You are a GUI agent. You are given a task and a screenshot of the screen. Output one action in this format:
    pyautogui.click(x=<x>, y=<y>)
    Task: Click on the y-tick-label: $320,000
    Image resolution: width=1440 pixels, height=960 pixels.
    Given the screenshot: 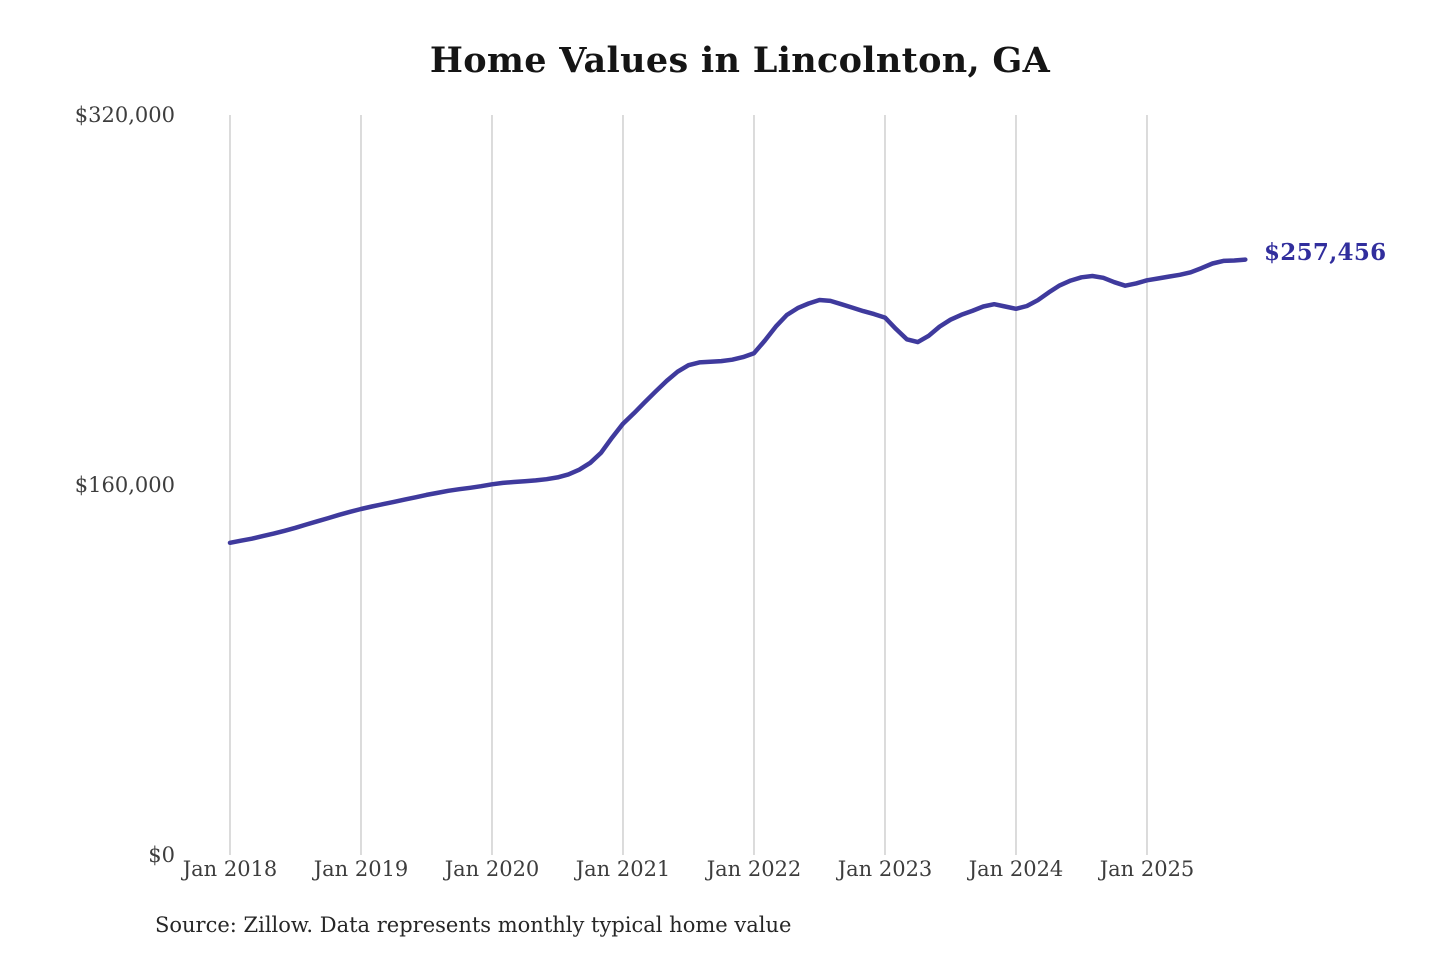 What is the action you would take?
    pyautogui.click(x=124, y=115)
    